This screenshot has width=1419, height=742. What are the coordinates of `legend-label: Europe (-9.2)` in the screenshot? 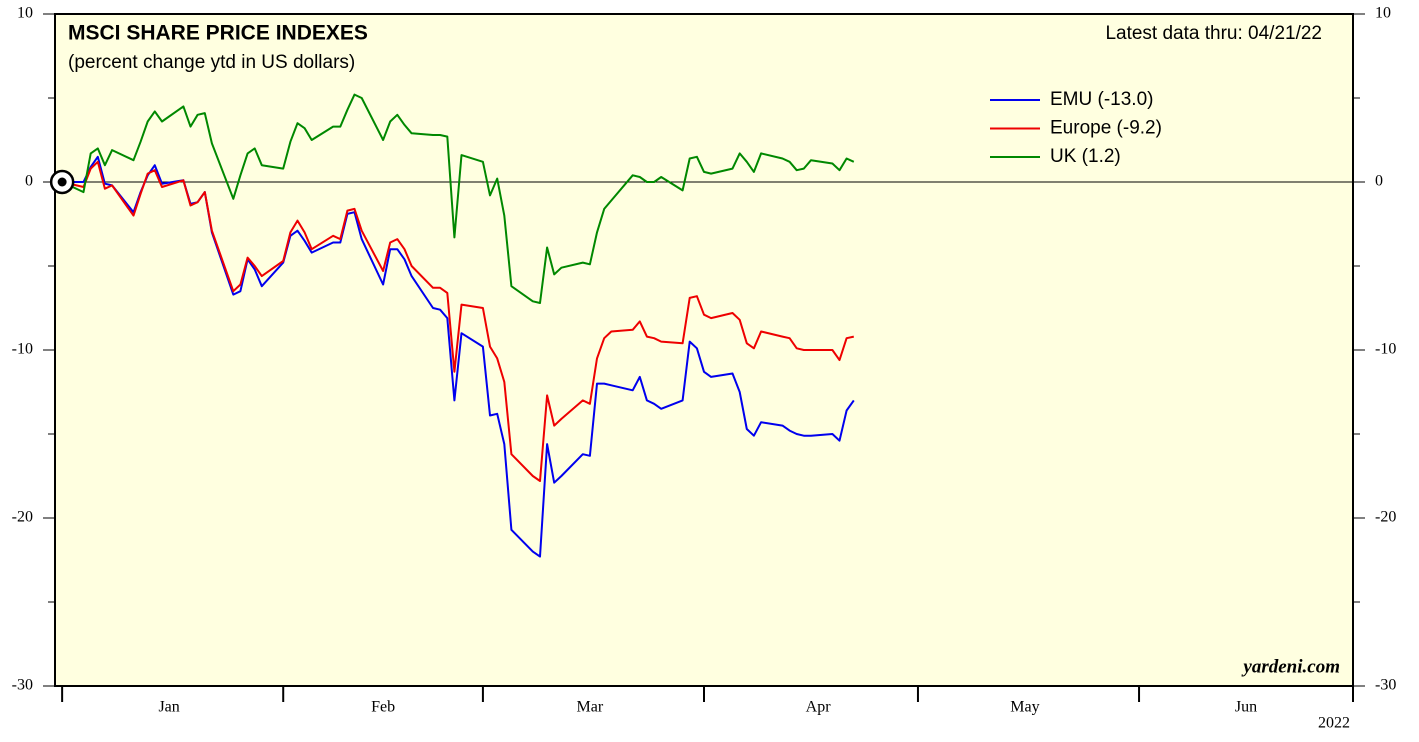 It's located at (1106, 128).